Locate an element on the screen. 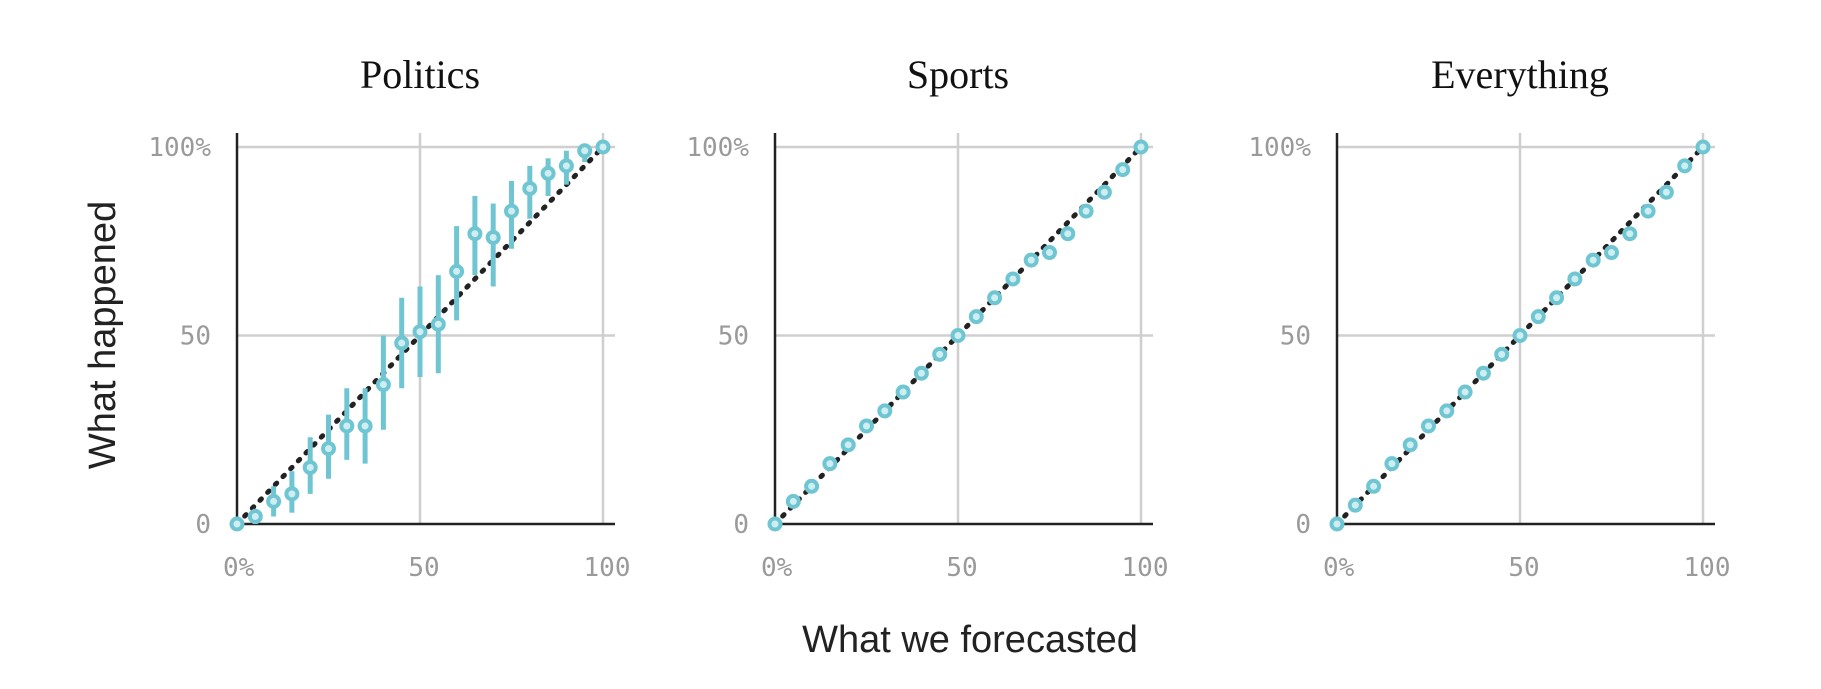  panel-title: Politics is located at coordinates (420, 74).